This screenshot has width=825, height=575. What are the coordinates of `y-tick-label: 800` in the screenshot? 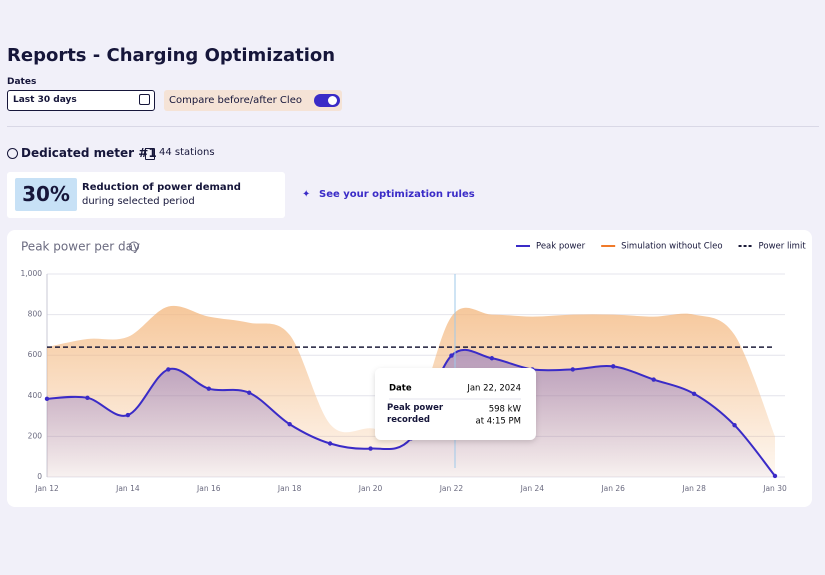 It's located at (35, 314).